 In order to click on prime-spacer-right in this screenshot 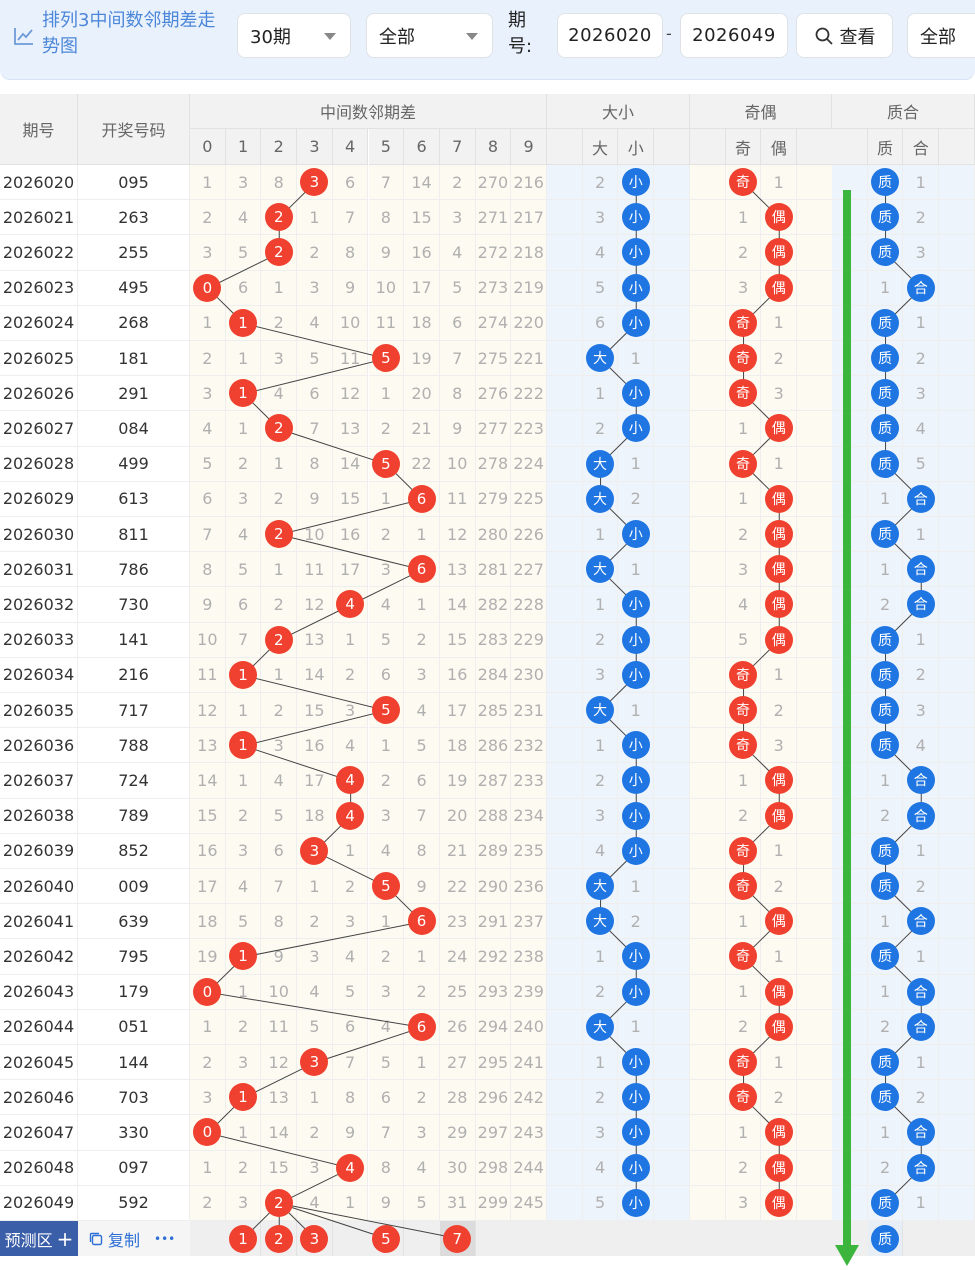, I will do `click(957, 288)`.